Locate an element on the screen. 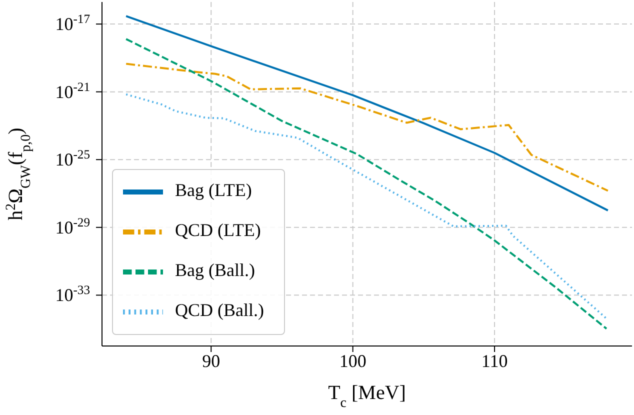 The width and height of the screenshot is (634, 415). y-tick-label: 10$^{-33}$ is located at coordinates (72, 294).